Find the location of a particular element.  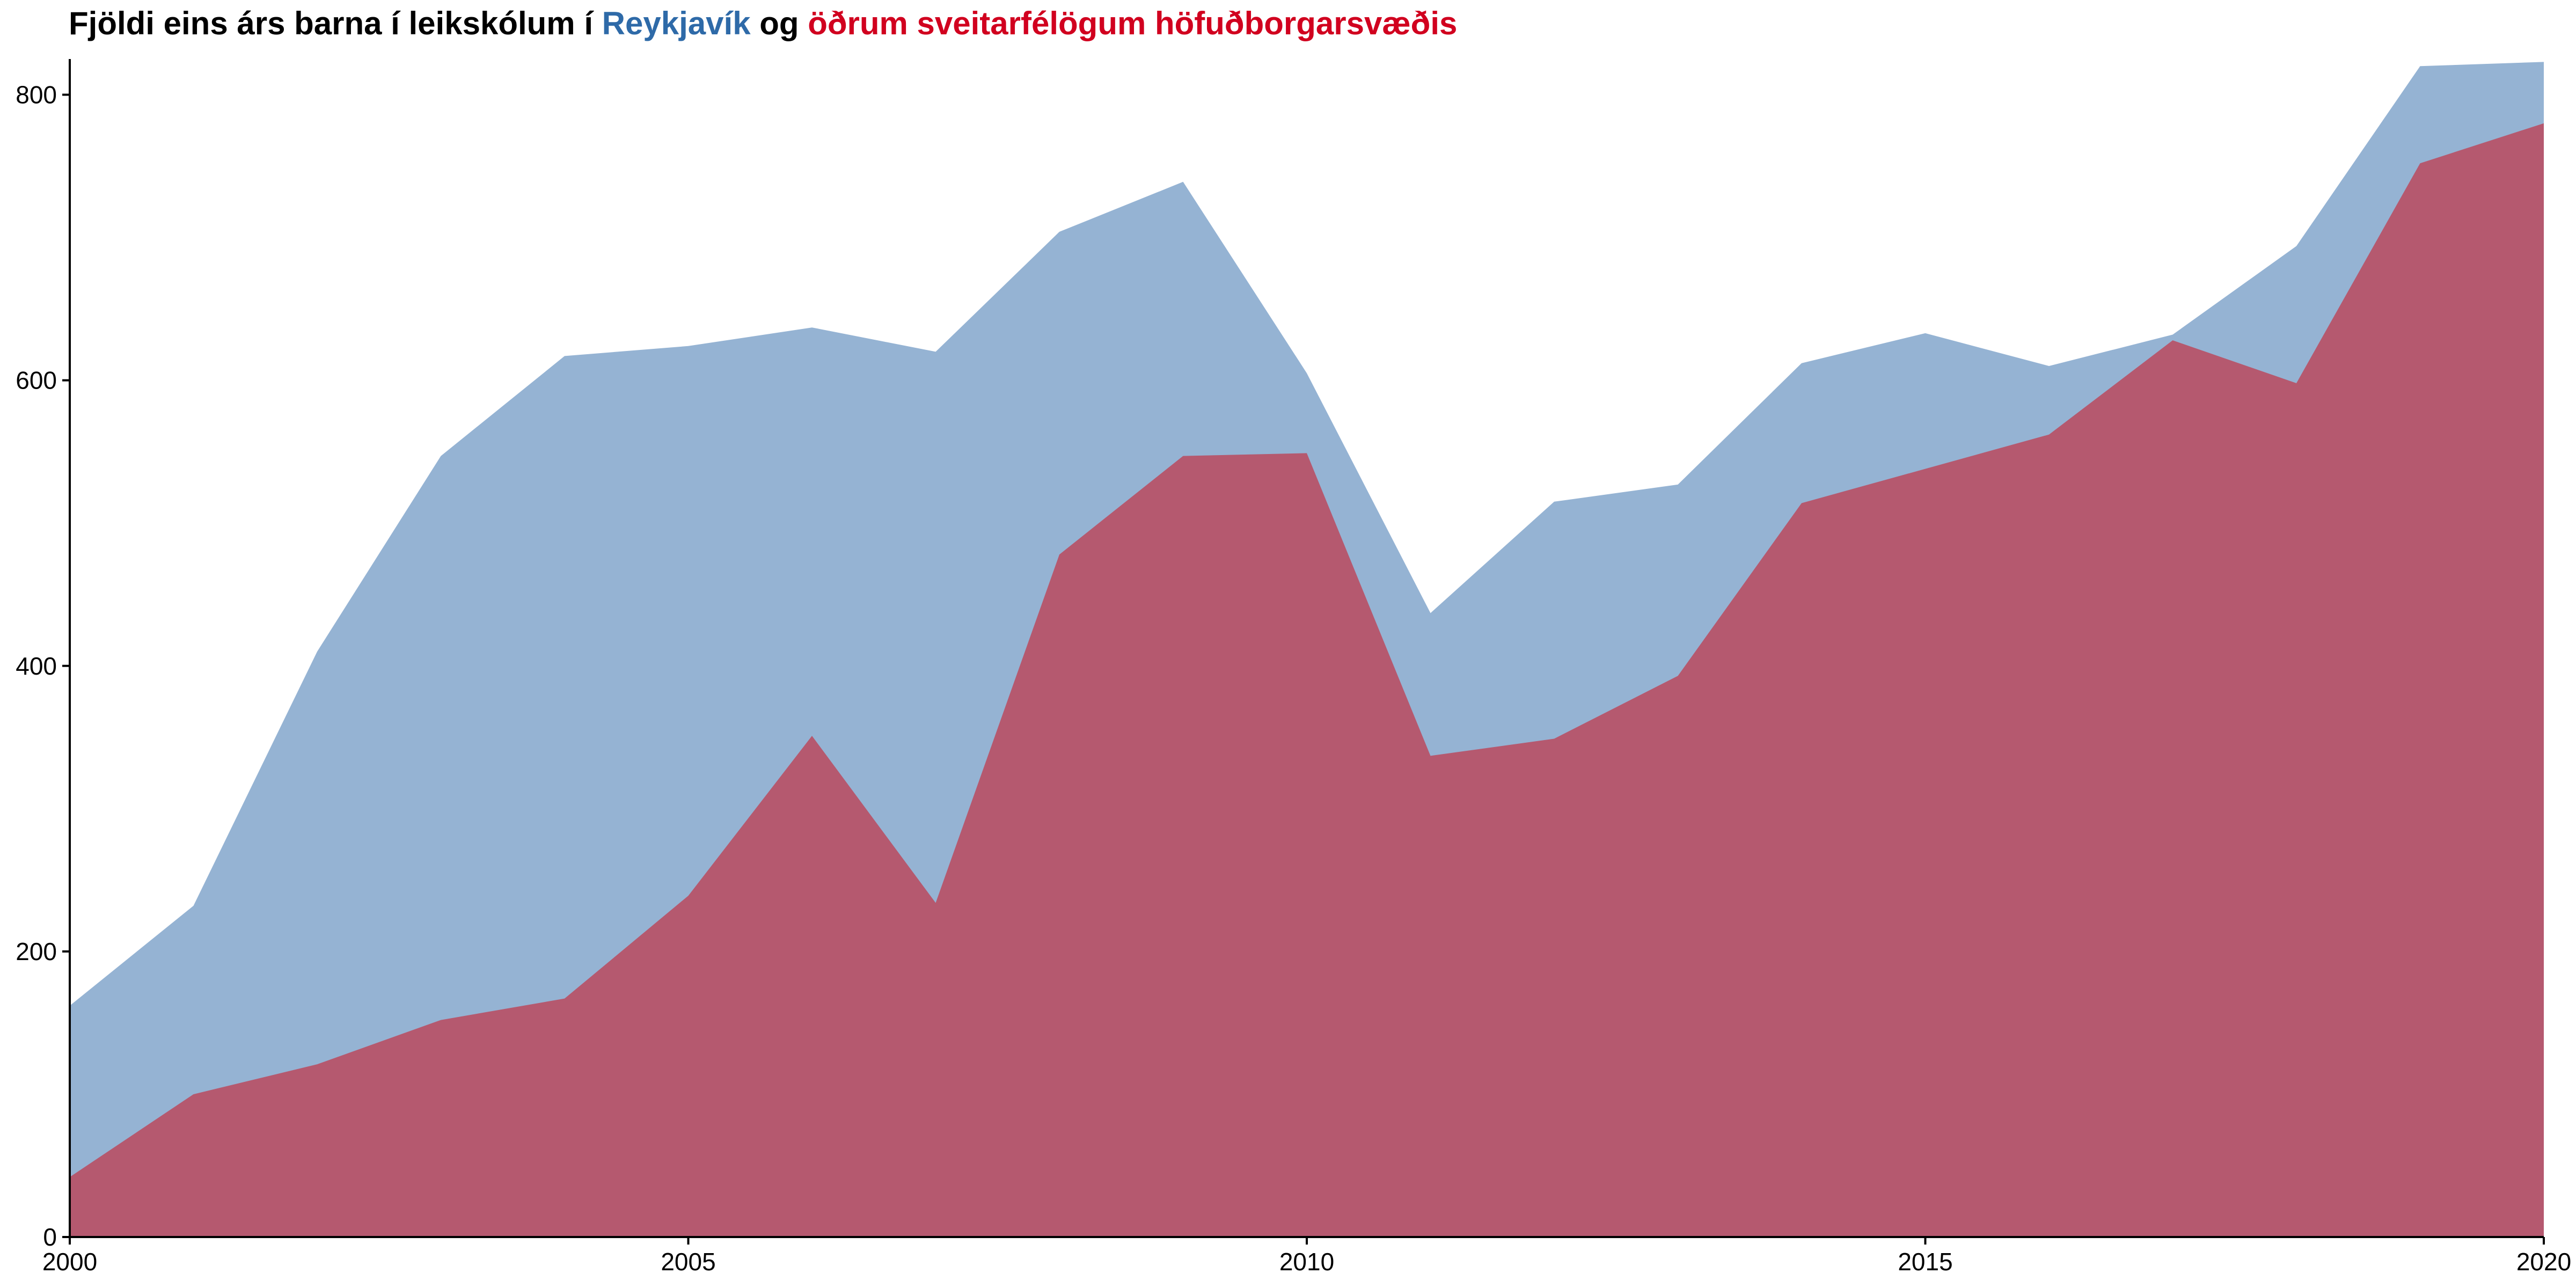

y-tick-label: 800 is located at coordinates (36, 95).